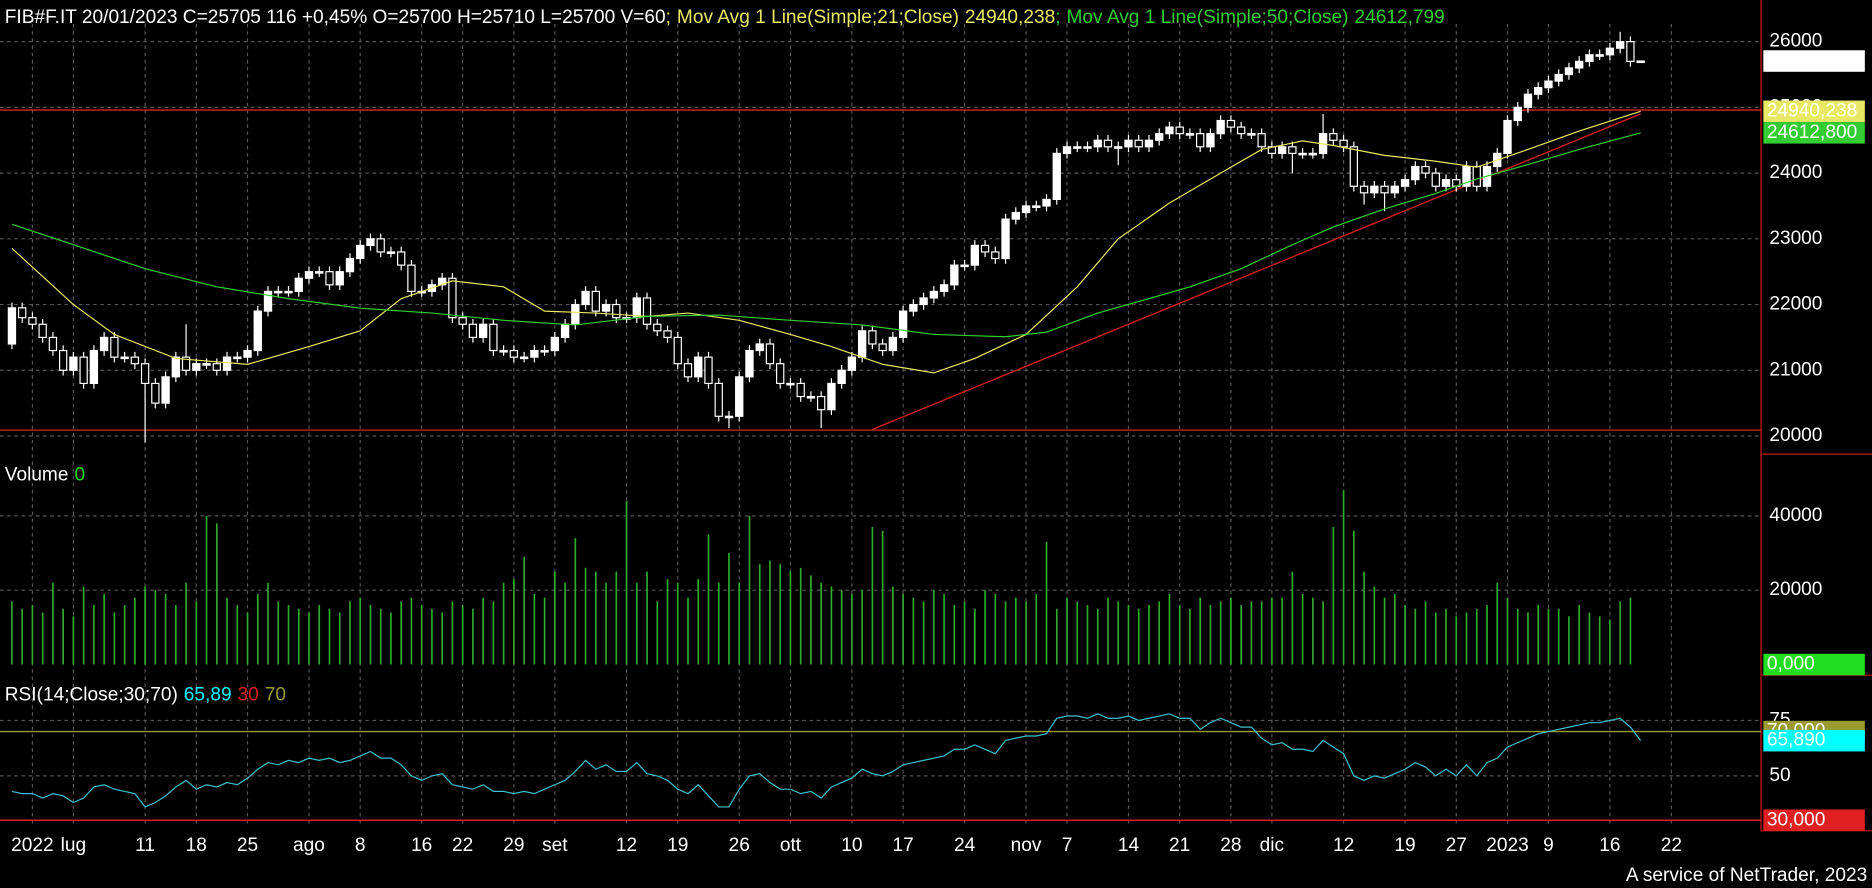  Describe the element at coordinates (555, 845) in the screenshot. I see `x-tick-label: set` at that location.